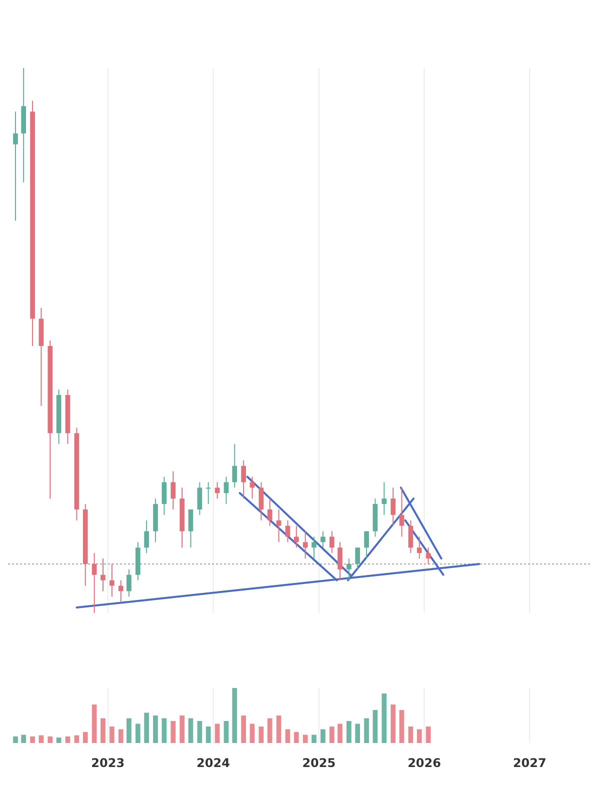 The width and height of the screenshot is (600, 800). I want to click on x-tick-label: 2025, so click(319, 763).